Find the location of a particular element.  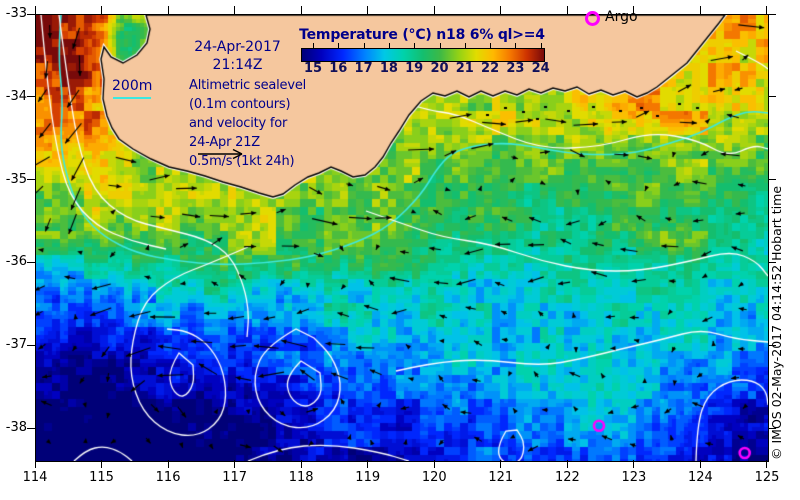

x-tick-label: 121 is located at coordinates (501, 477).